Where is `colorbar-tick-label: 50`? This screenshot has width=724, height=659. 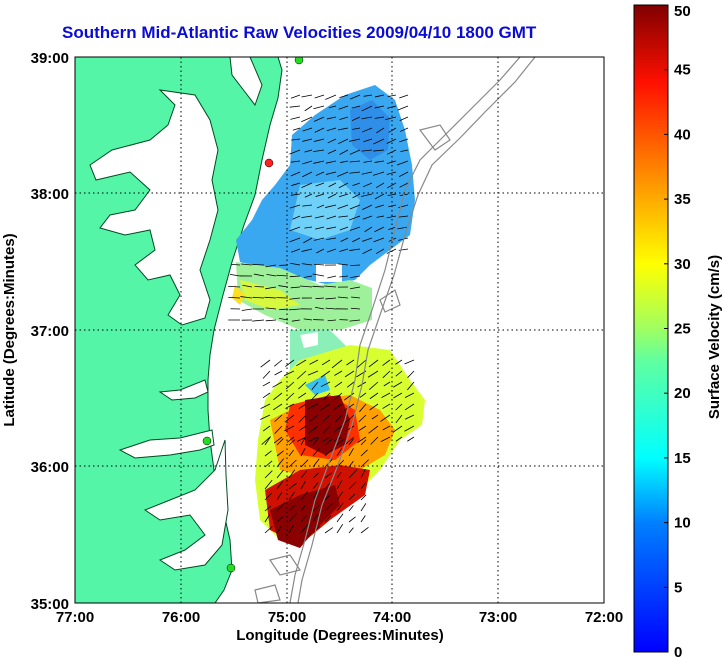 colorbar-tick-label: 50 is located at coordinates (682, 11).